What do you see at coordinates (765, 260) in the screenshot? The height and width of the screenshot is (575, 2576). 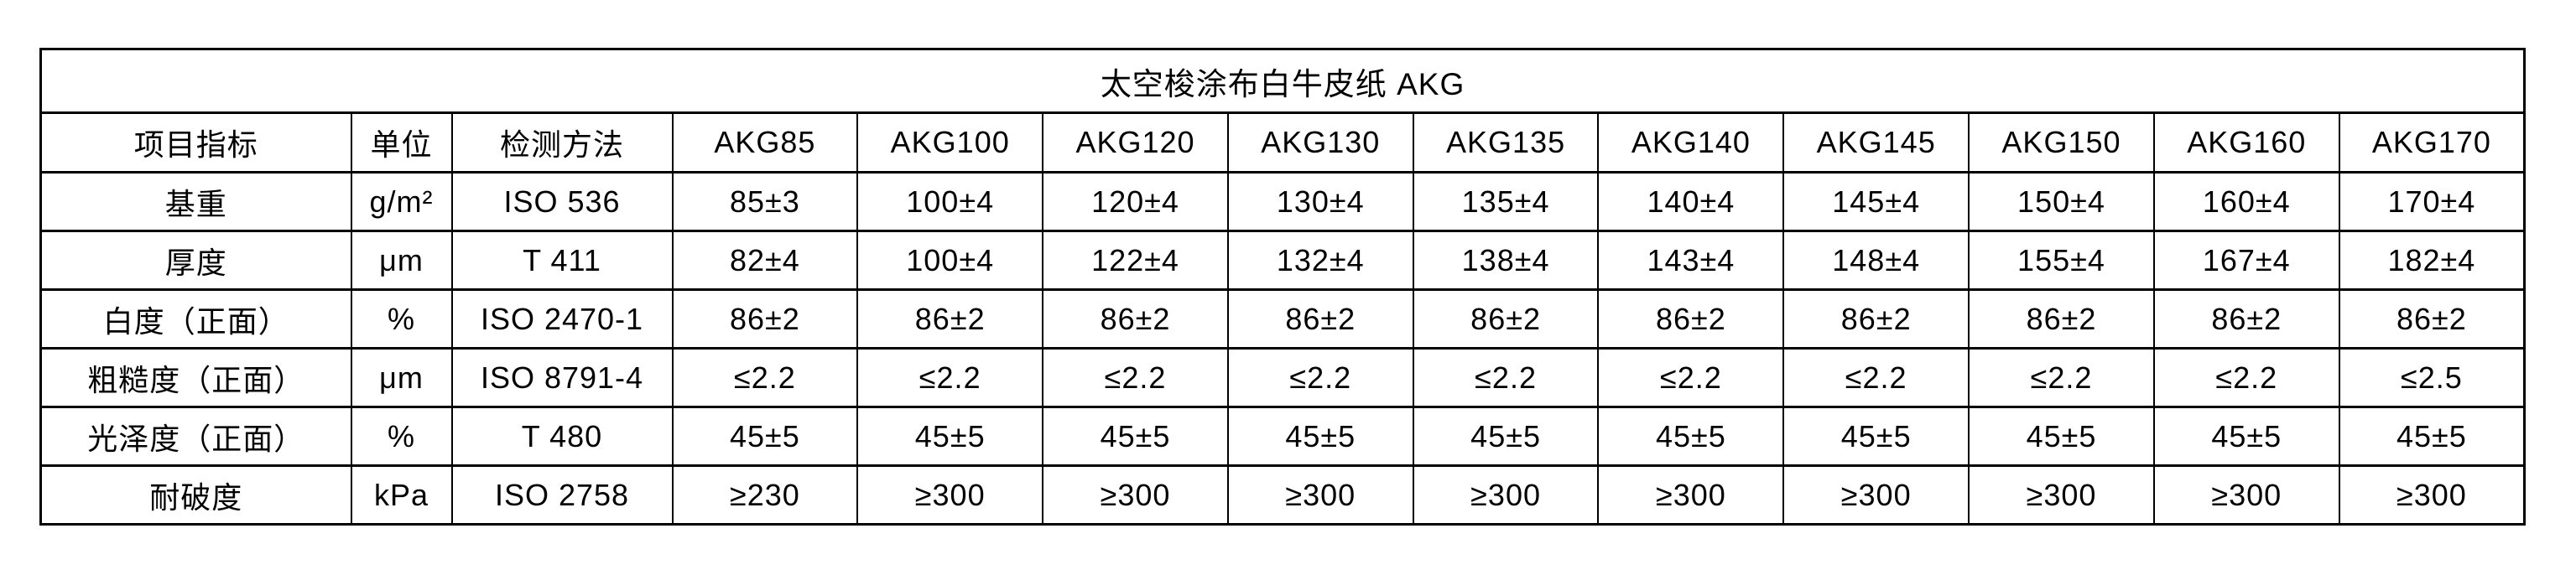 I see `value-cell: 82±4` at bounding box center [765, 260].